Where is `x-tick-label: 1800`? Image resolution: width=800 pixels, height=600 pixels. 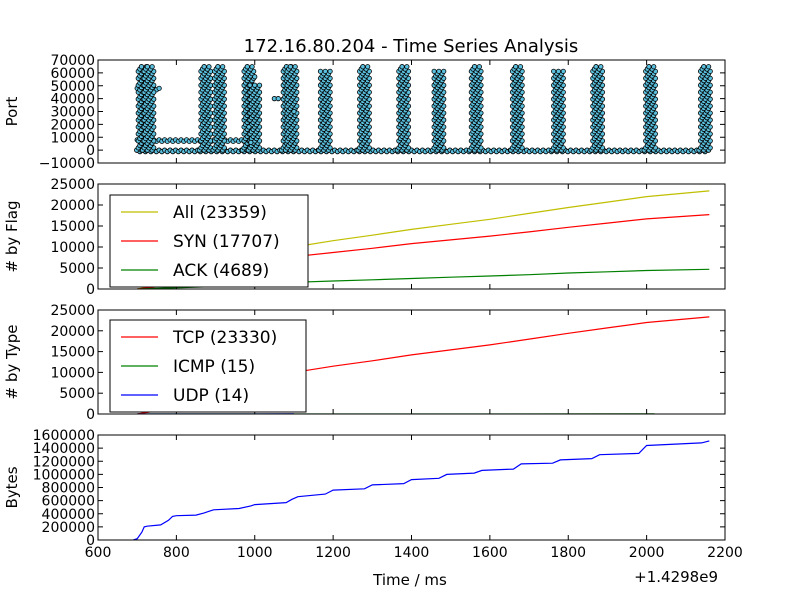
x-tick-label: 1800 is located at coordinates (568, 553).